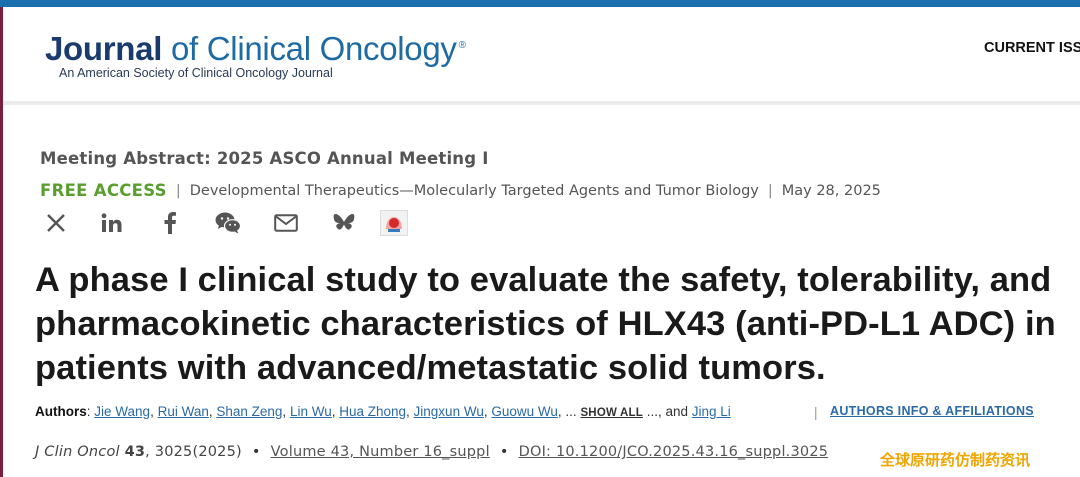 Image resolution: width=1080 pixels, height=477 pixels. I want to click on logo-title: Journal of Clinical Oncology ®, so click(255, 47).